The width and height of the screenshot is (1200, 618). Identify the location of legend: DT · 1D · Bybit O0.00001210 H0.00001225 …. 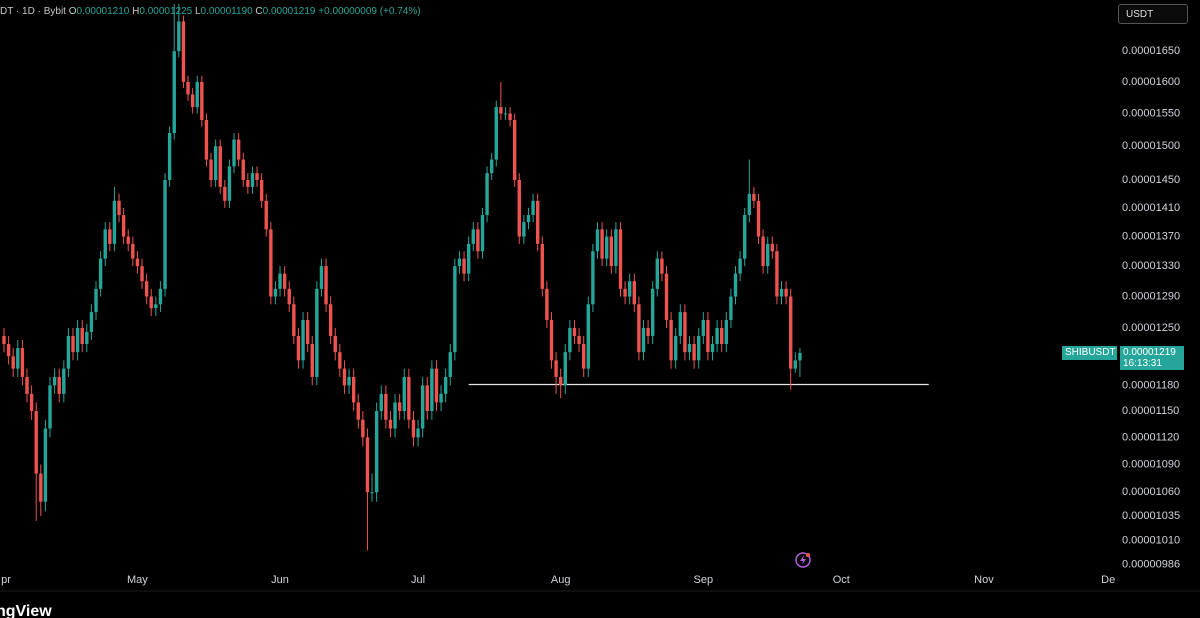
(210, 11).